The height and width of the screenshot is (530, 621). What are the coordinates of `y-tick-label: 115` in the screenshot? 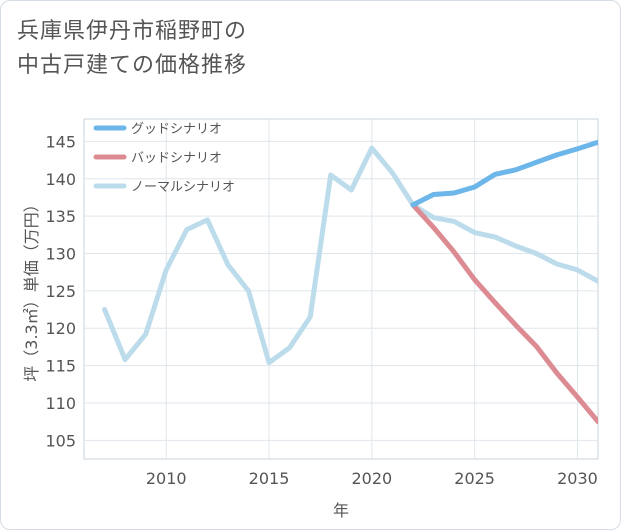 It's located at (60, 366).